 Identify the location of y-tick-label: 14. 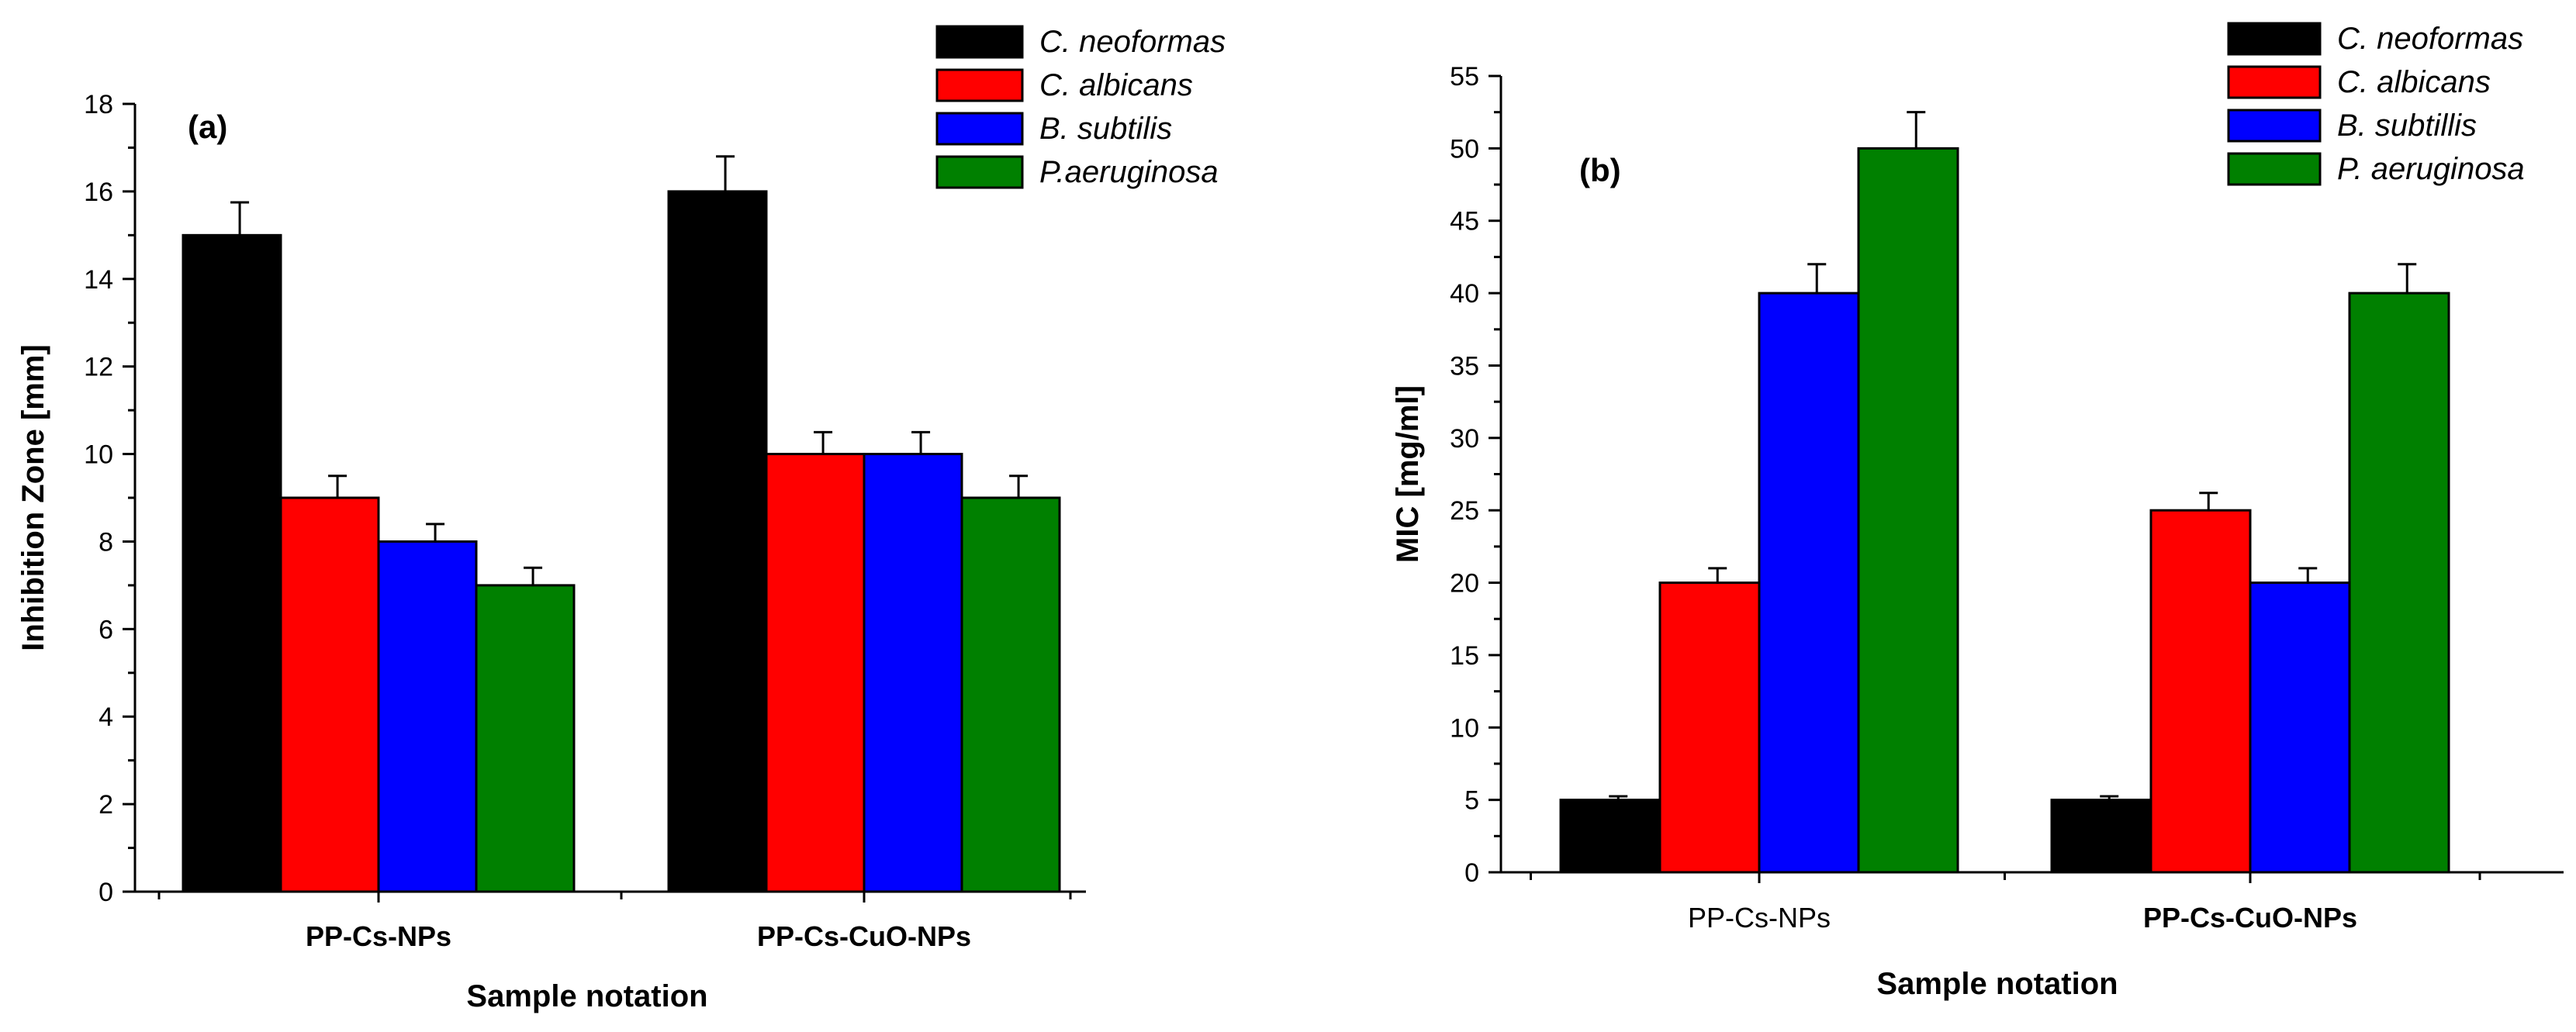
(98, 280).